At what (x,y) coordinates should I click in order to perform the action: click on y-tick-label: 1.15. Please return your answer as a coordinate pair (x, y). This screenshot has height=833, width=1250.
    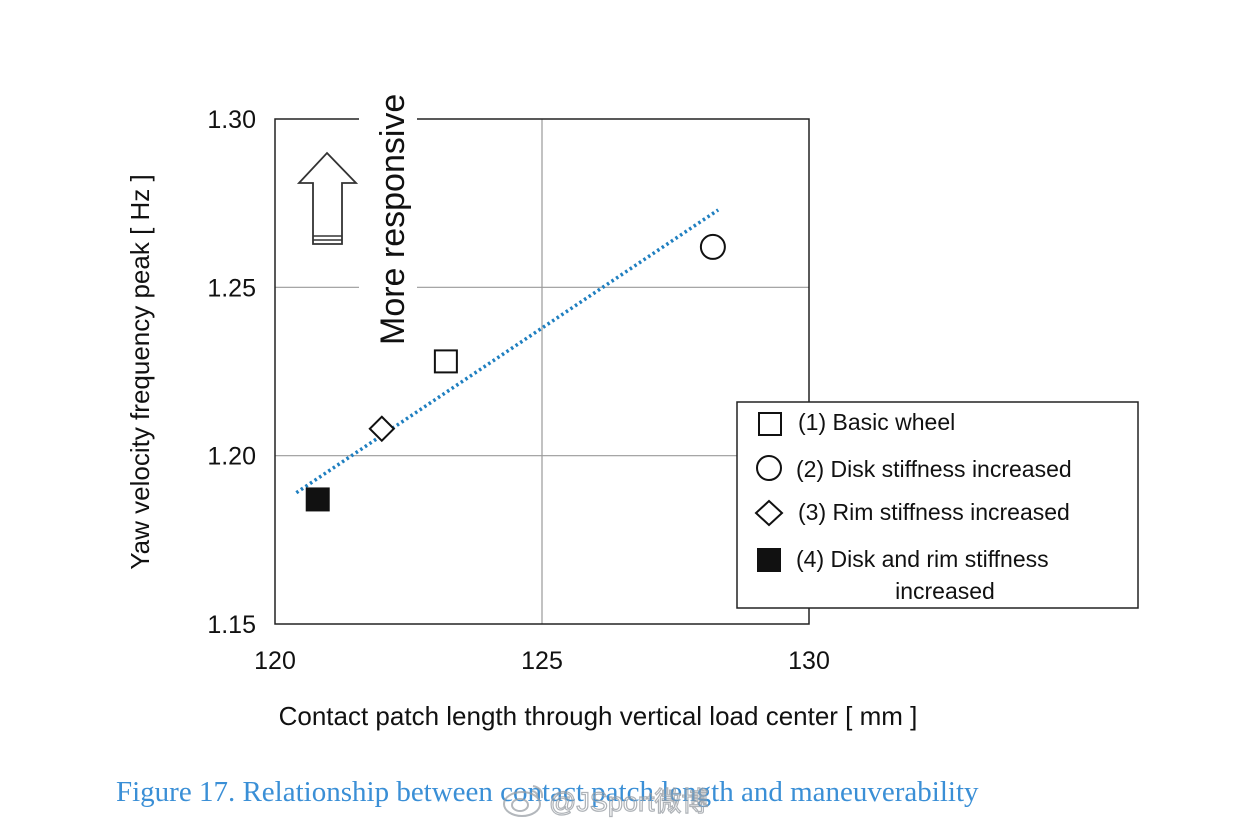
    Looking at the image, I should click on (231, 625).